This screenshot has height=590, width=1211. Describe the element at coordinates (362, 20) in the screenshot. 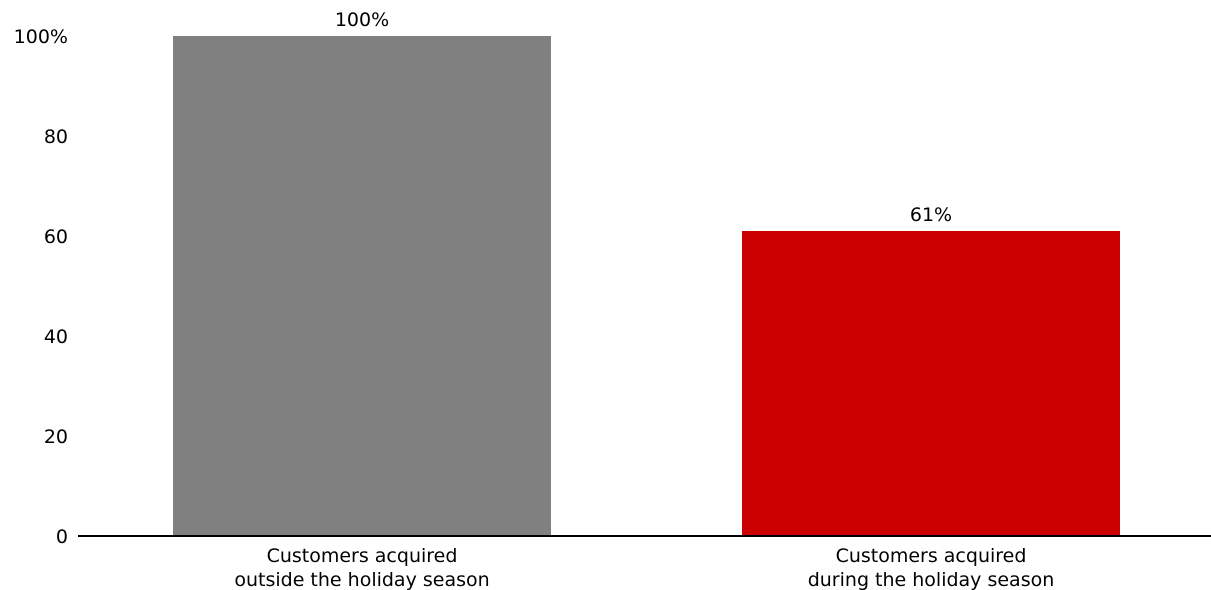

I see `data-label: 100%` at that location.